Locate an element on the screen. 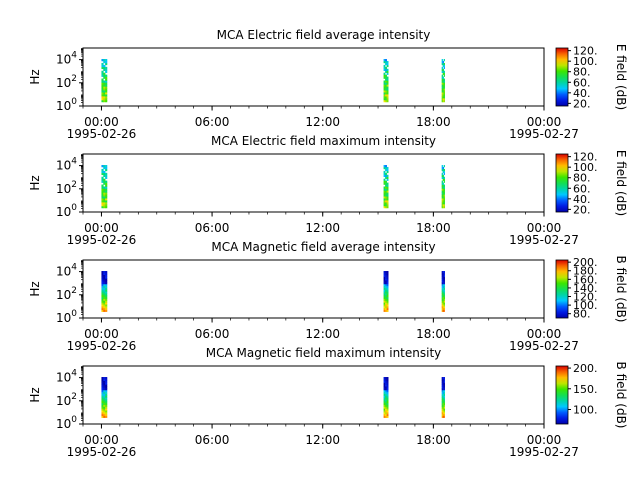  colorbar is located at coordinates (562, 289).